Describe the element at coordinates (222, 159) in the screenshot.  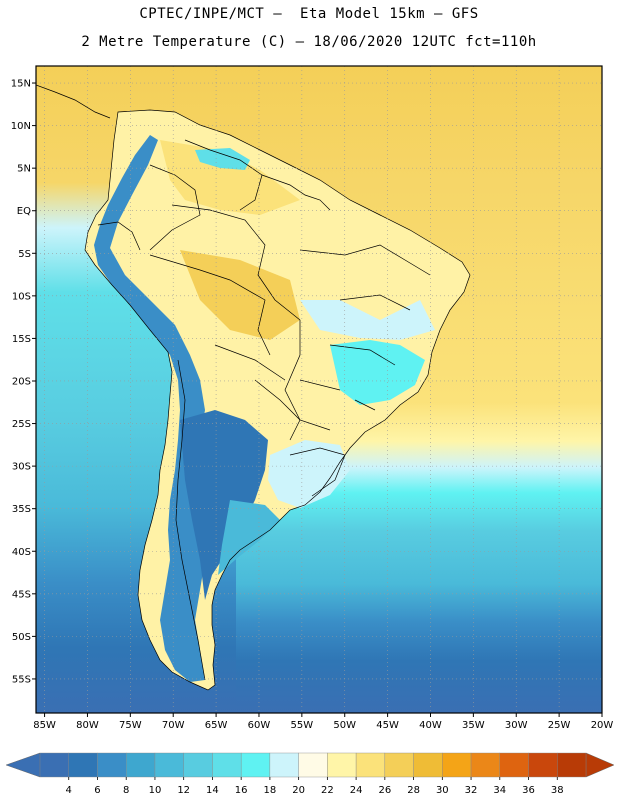
I see `colombia-highlands` at that location.